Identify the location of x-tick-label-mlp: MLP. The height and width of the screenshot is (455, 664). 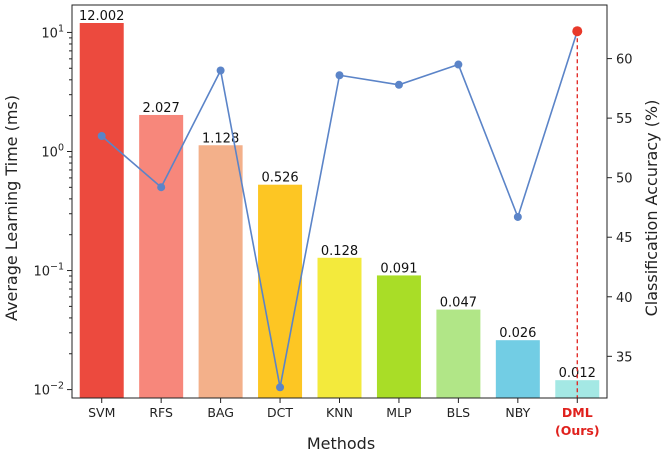
(399, 412).